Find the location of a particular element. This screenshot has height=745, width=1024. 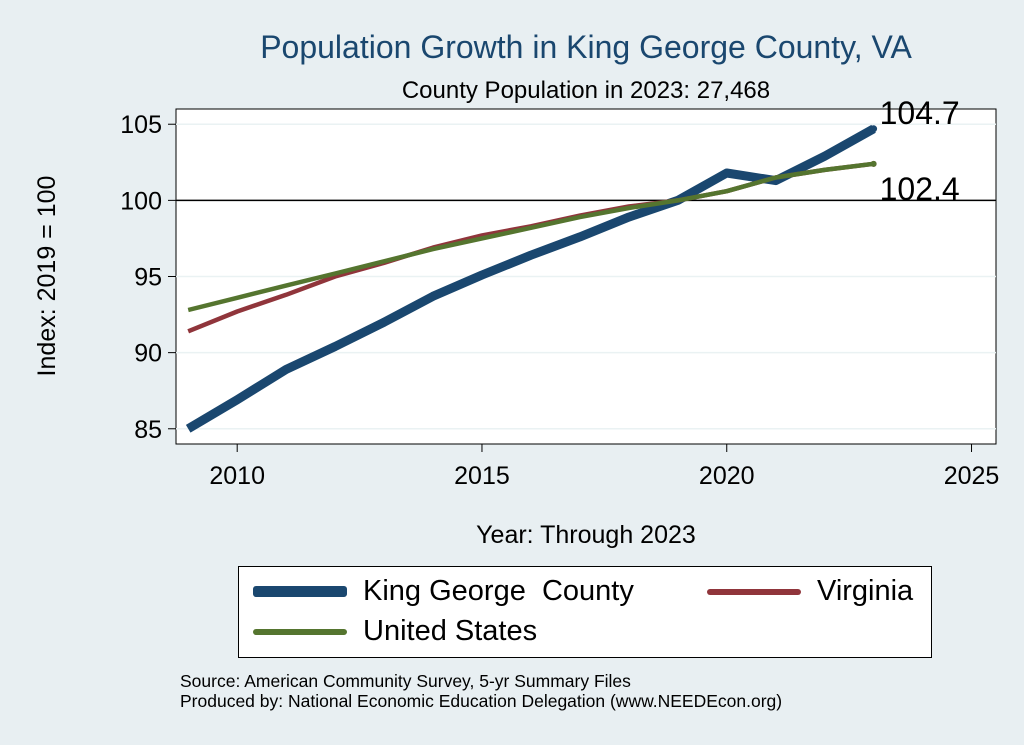

legend-swatch-king-george is located at coordinates (300, 591).